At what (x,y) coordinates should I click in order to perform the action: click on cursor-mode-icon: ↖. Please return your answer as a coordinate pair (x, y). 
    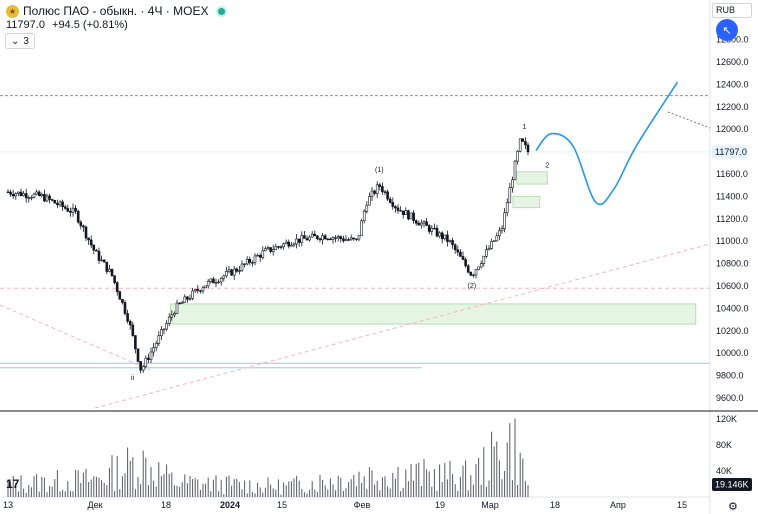
    Looking at the image, I should click on (727, 30).